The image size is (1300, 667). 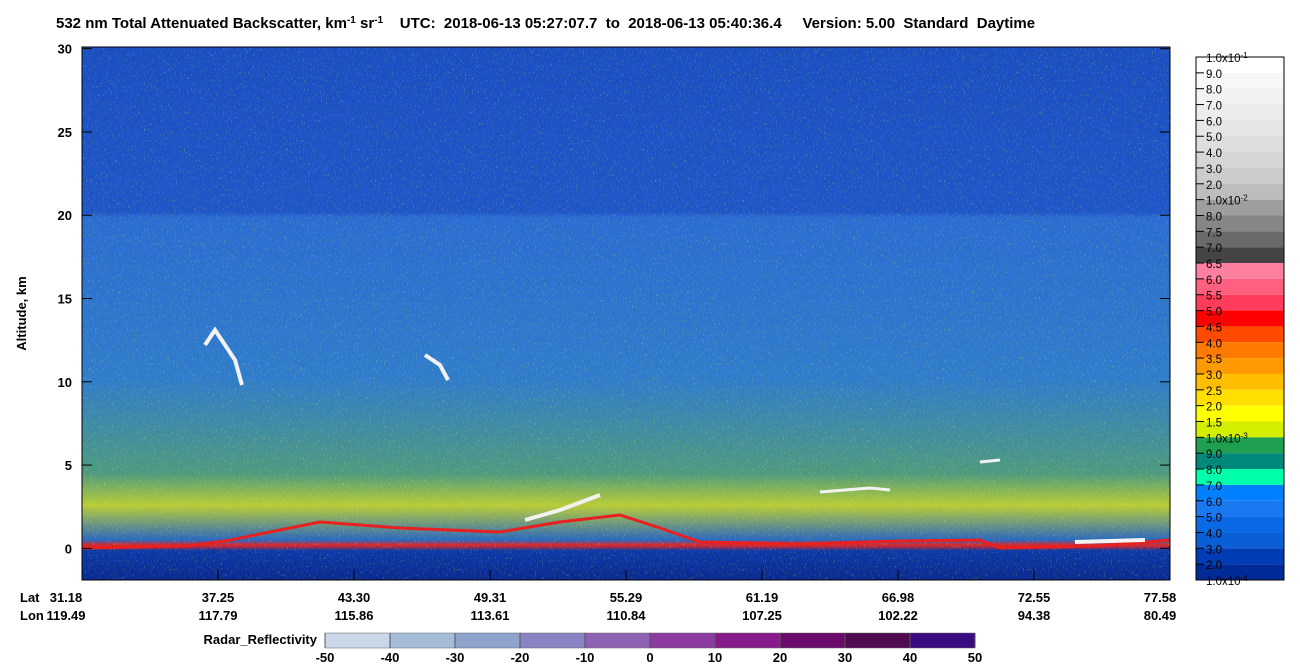 What do you see at coordinates (65, 215) in the screenshot?
I see `y-tick-label: 20` at bounding box center [65, 215].